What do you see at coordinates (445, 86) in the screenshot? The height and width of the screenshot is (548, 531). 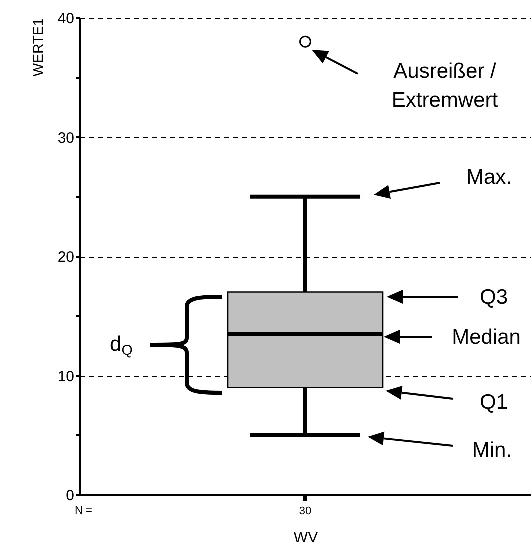 I see `annotation: Ausreißer / Extremwert` at bounding box center [445, 86].